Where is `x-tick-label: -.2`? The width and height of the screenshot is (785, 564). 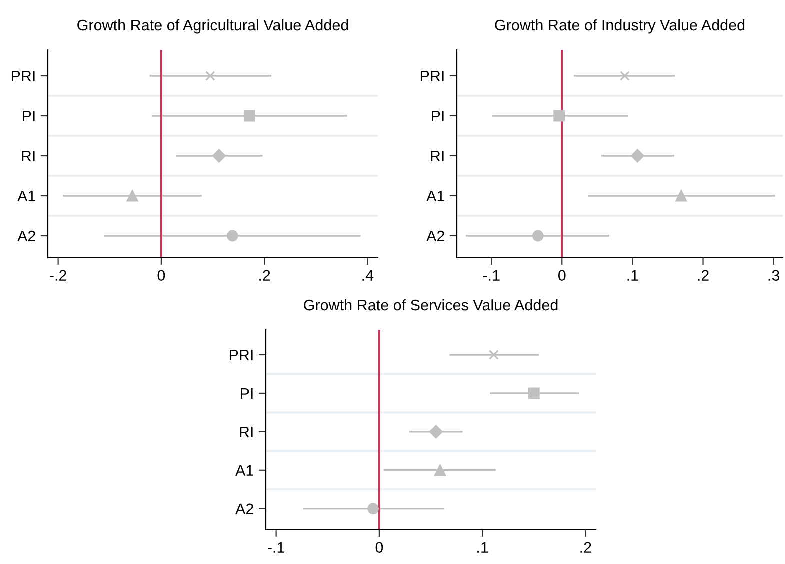 x-tick-label: -.2 is located at coordinates (58, 275).